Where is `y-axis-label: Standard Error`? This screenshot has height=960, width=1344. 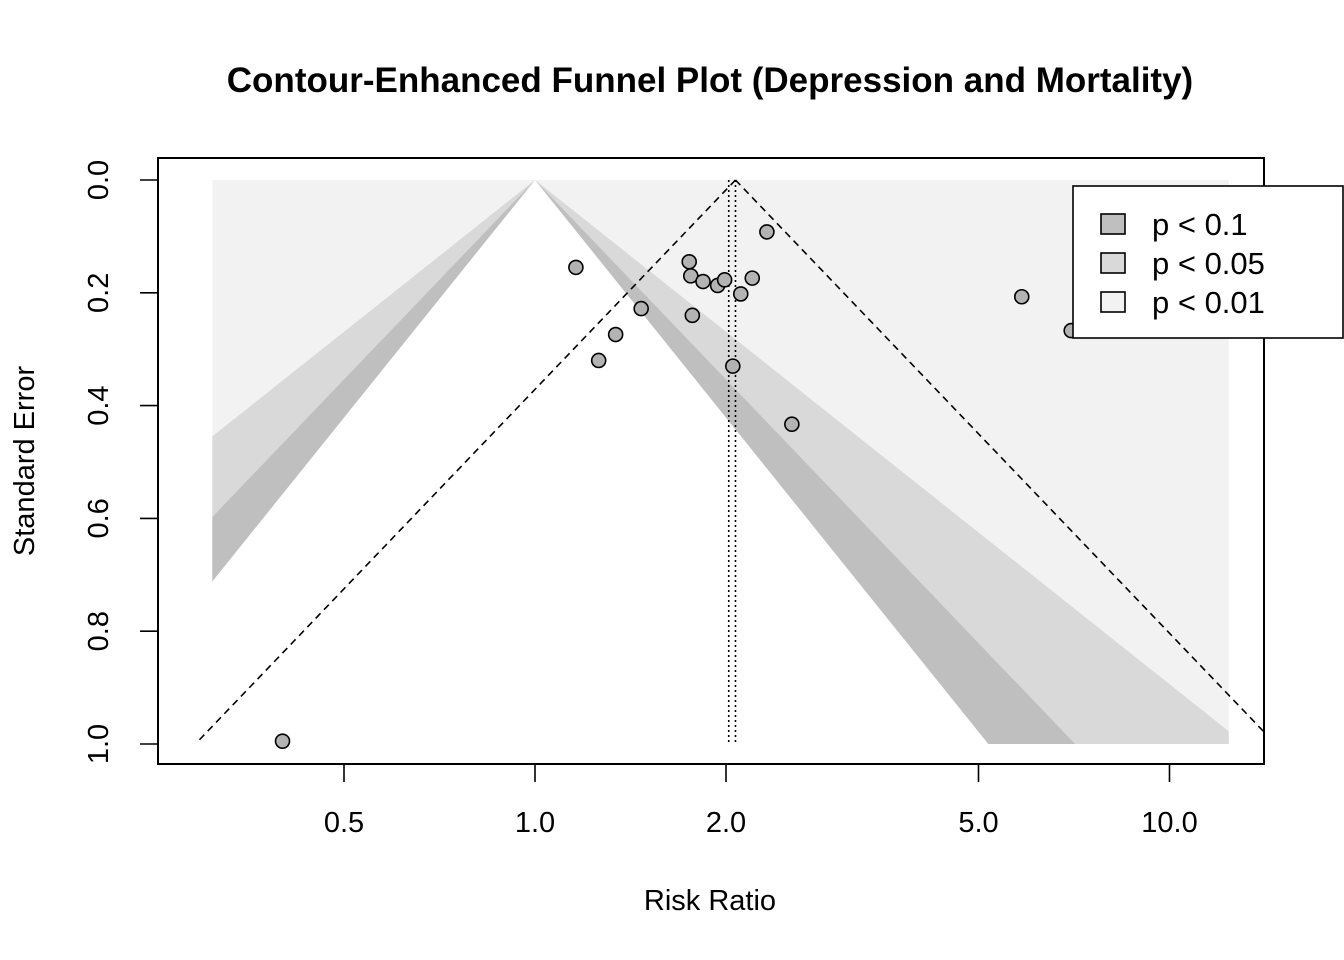 y-axis-label: Standard Error is located at coordinates (25, 461).